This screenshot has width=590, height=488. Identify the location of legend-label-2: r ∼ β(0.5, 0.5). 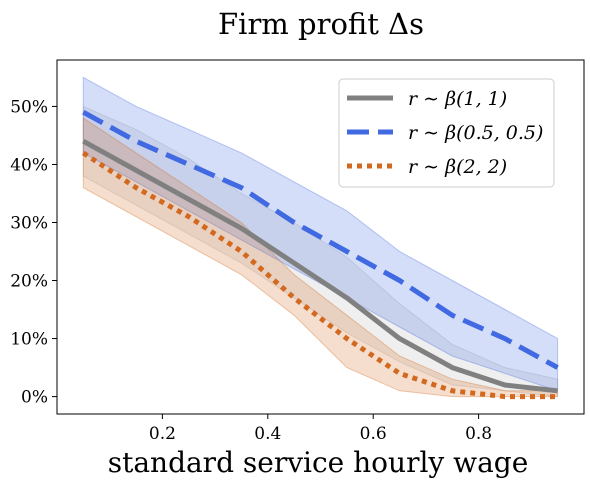
(475, 133).